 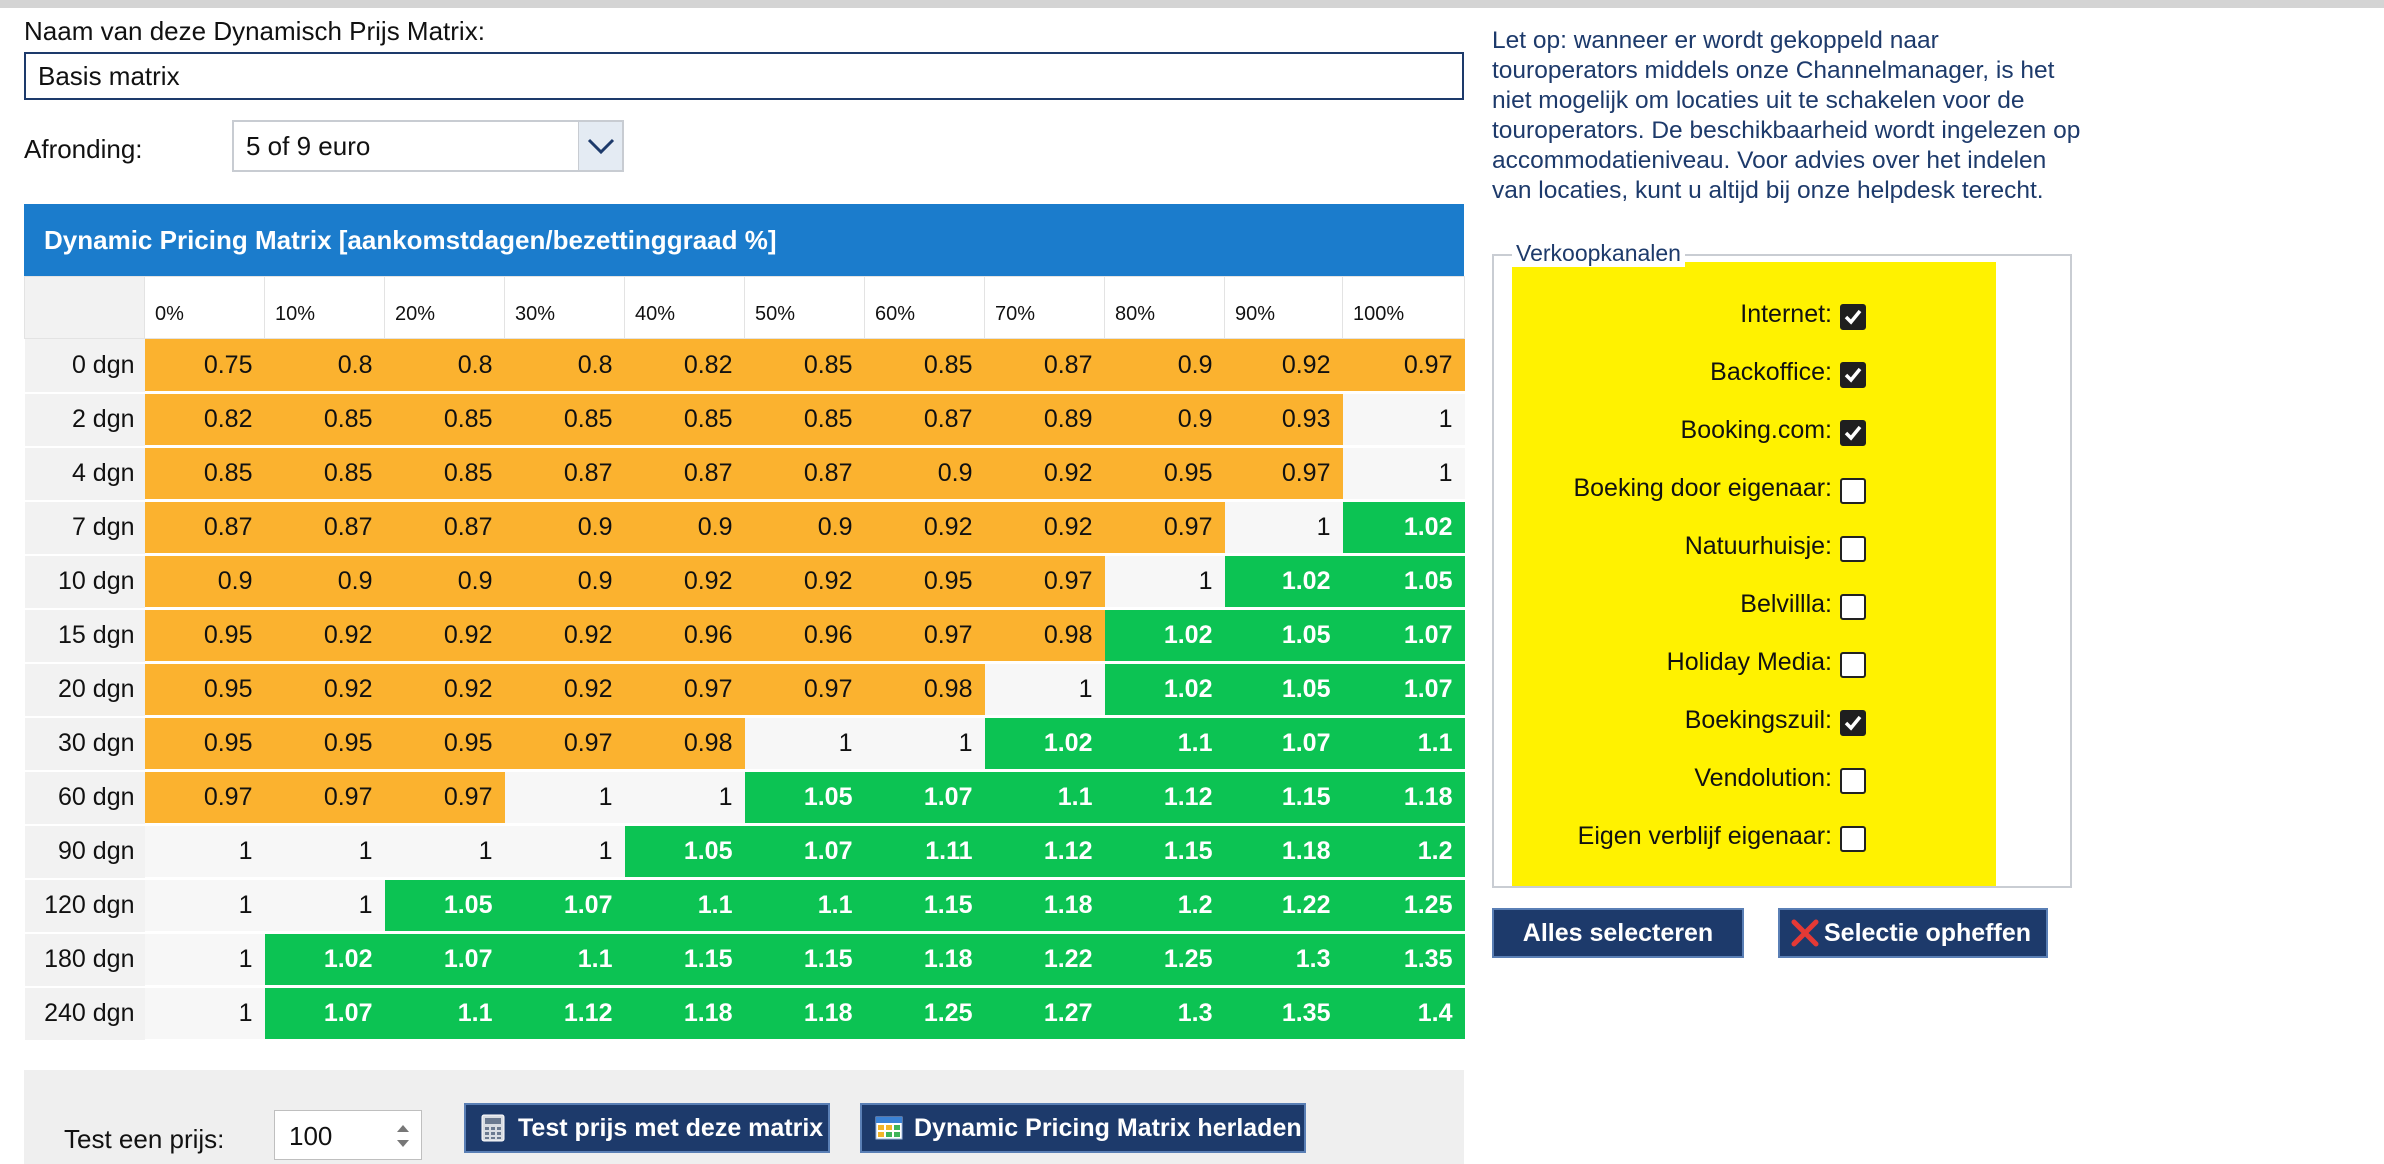 I want to click on matrix-cell: 1.4, so click(x=1403, y=1014).